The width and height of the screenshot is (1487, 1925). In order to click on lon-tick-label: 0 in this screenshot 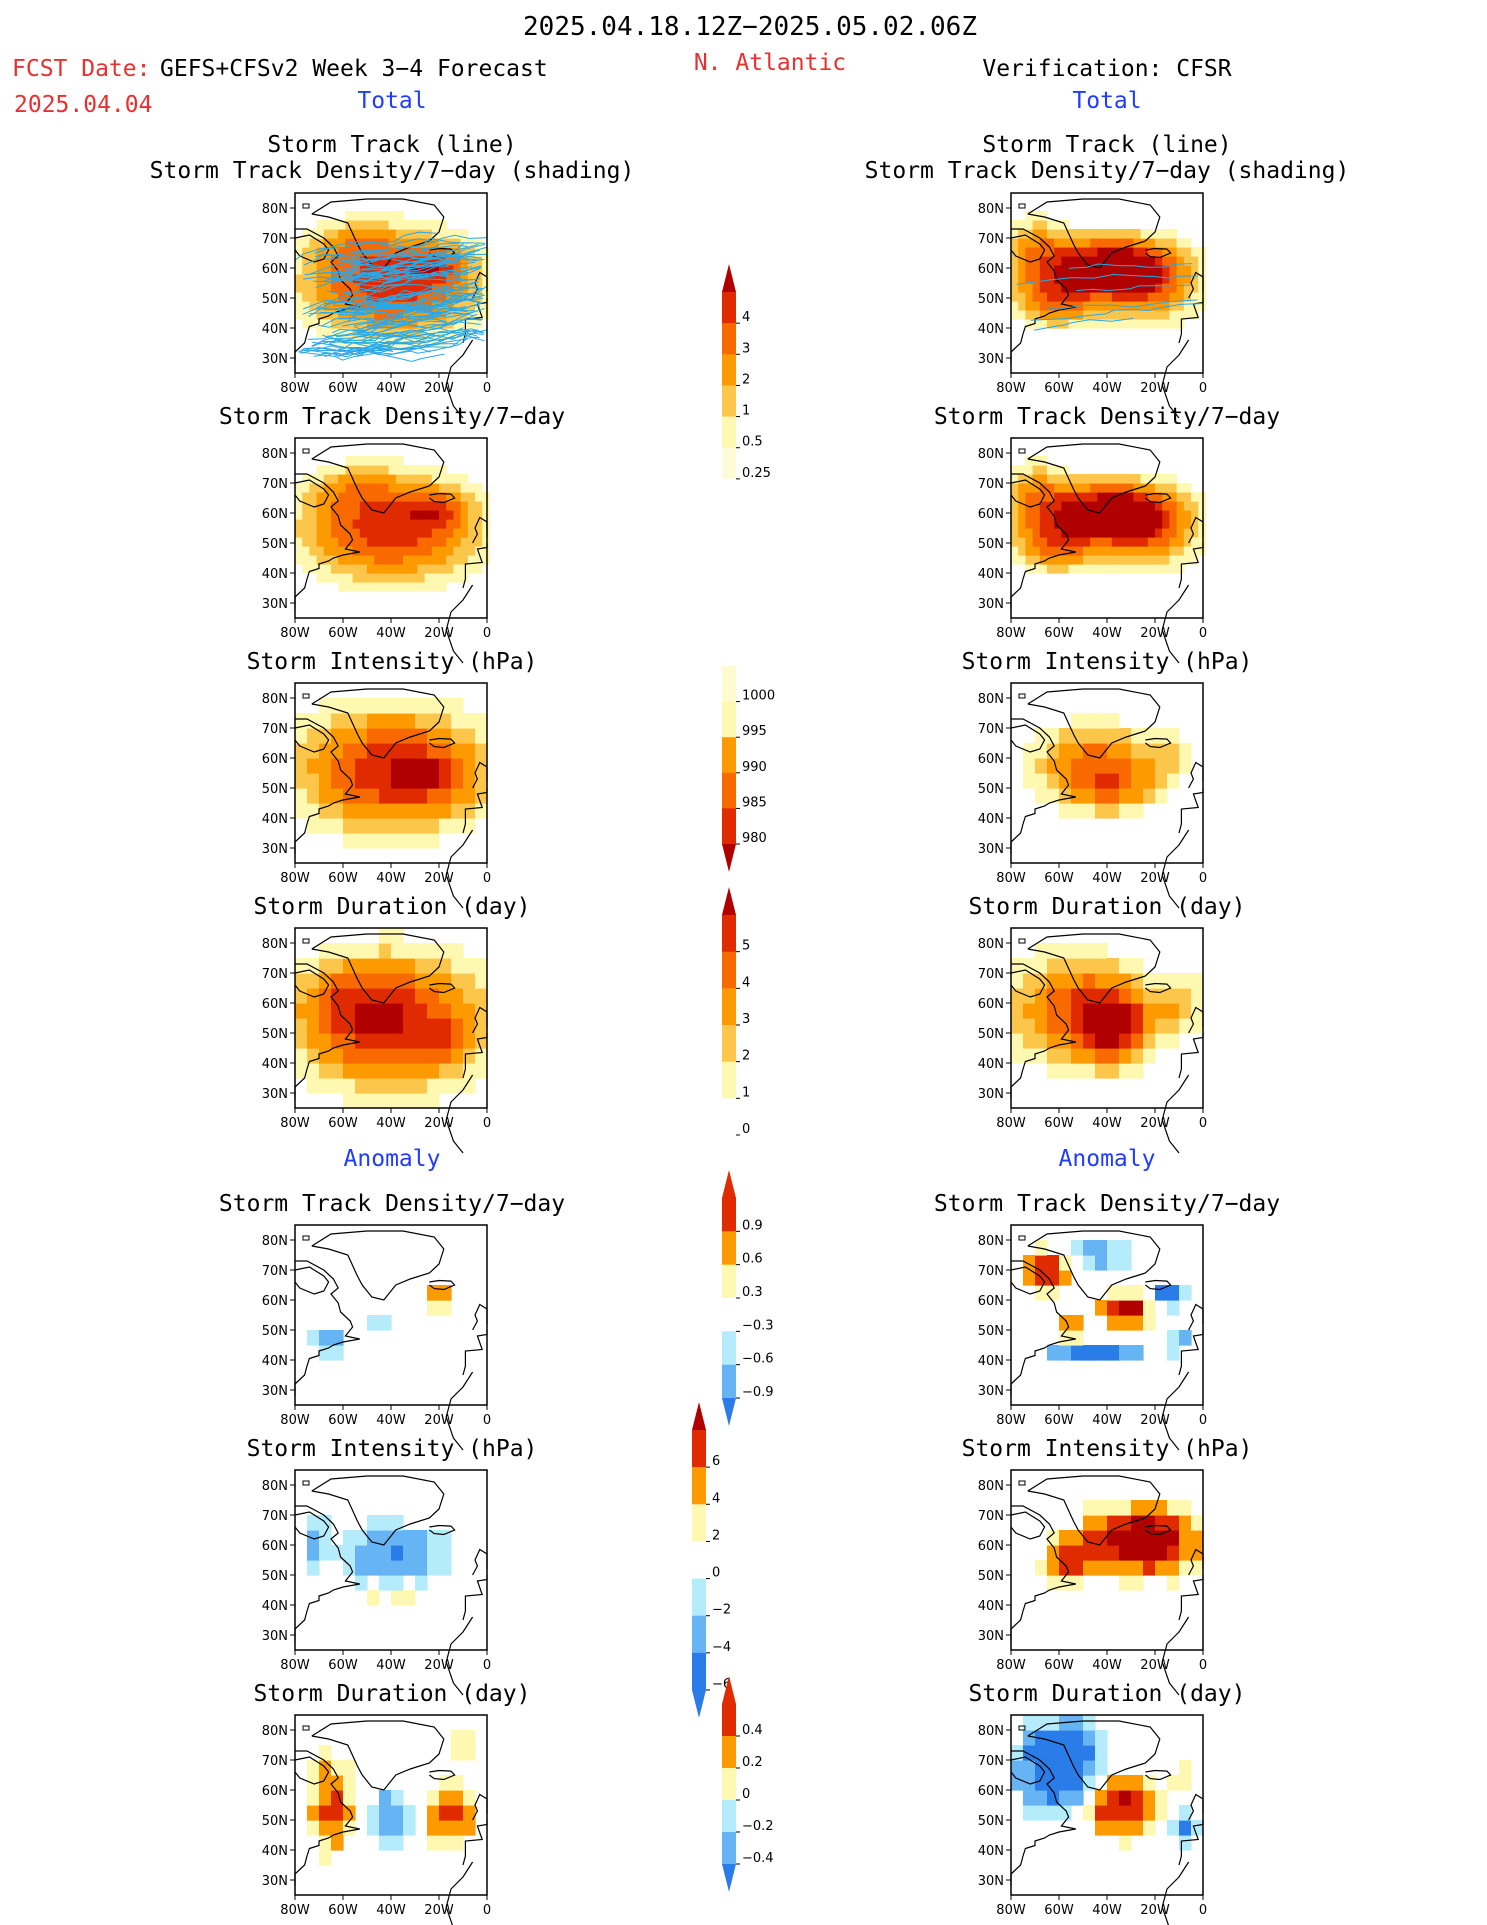, I will do `click(1203, 1665)`.